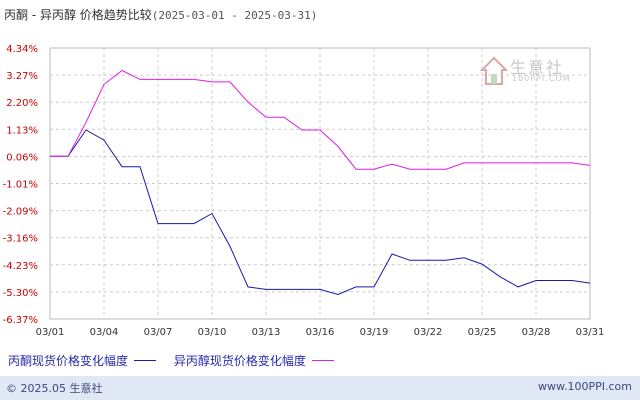 The width and height of the screenshot is (640, 400). What do you see at coordinates (541, 78) in the screenshot?
I see `watermark-sub: 100PPI.COM` at bounding box center [541, 78].